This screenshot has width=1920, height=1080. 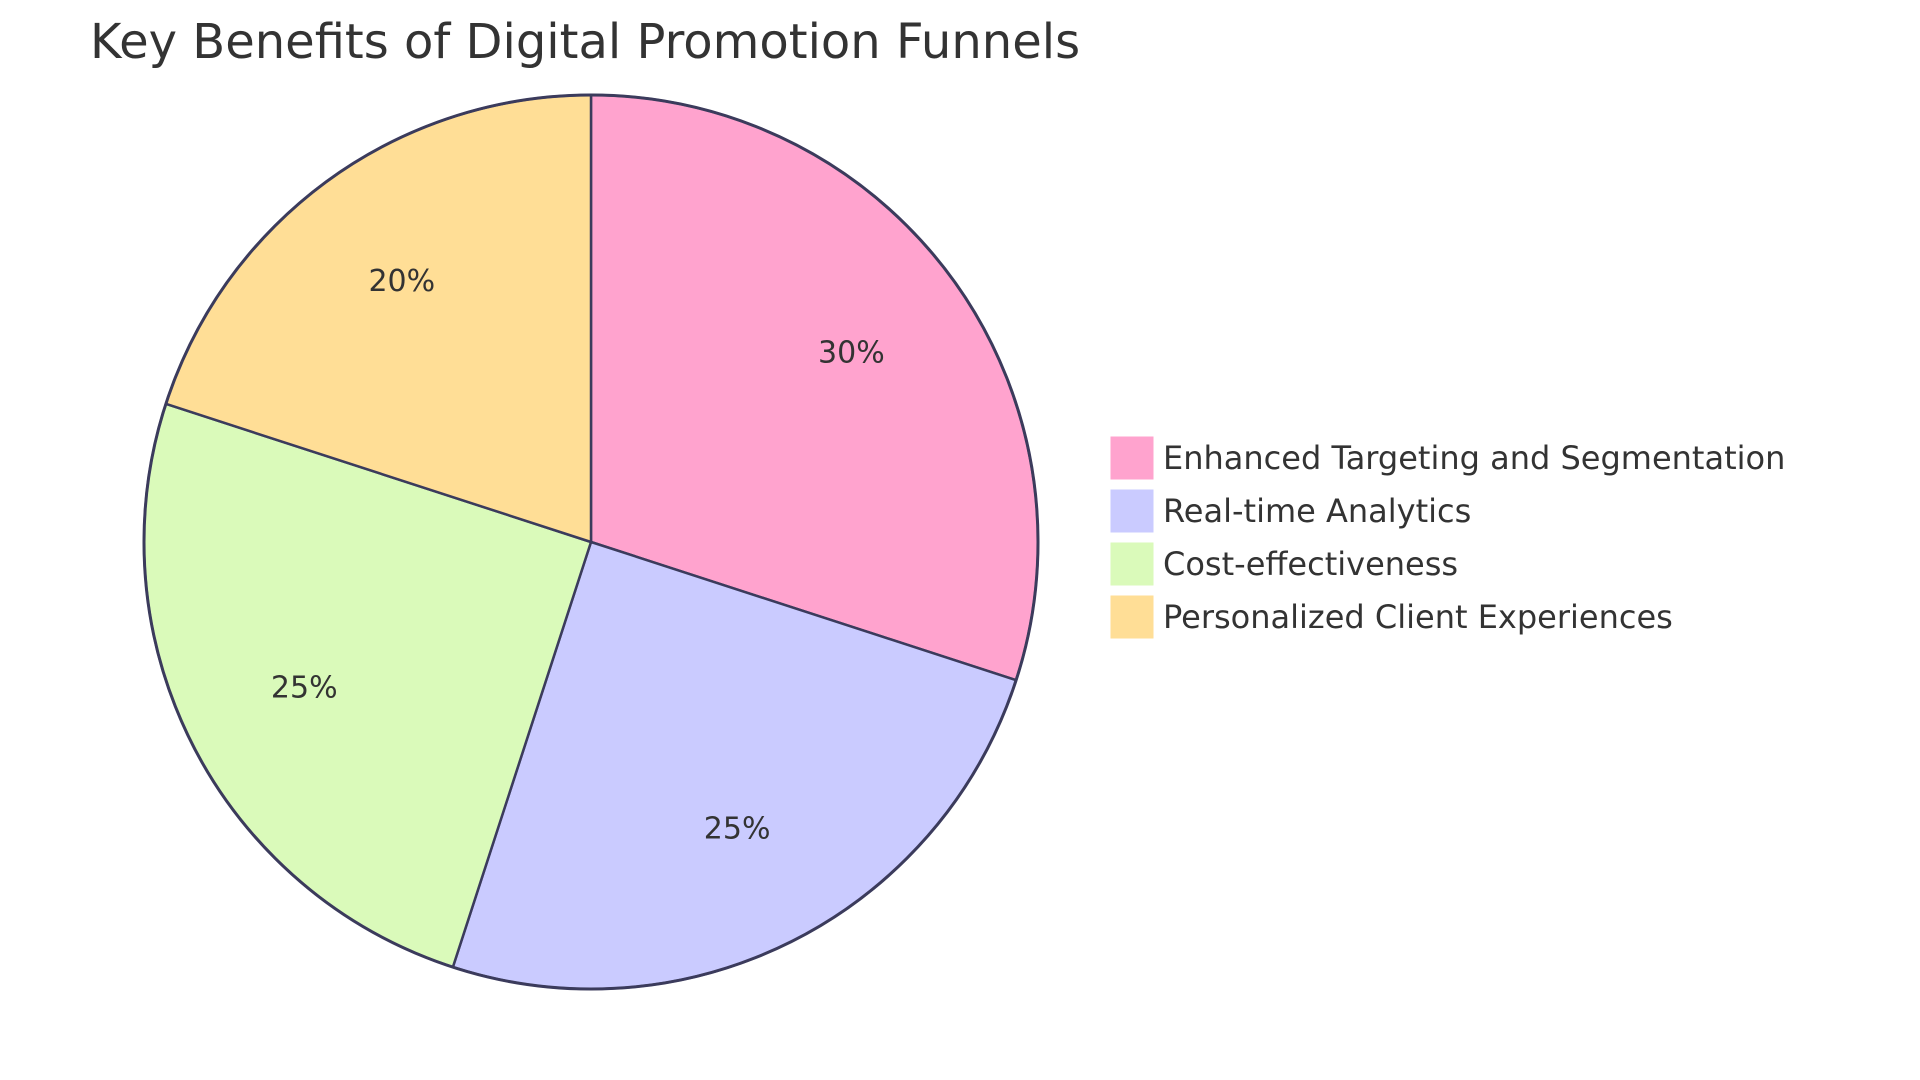 I want to click on legend-label-1: Real-time Analytics, so click(x=1317, y=511).